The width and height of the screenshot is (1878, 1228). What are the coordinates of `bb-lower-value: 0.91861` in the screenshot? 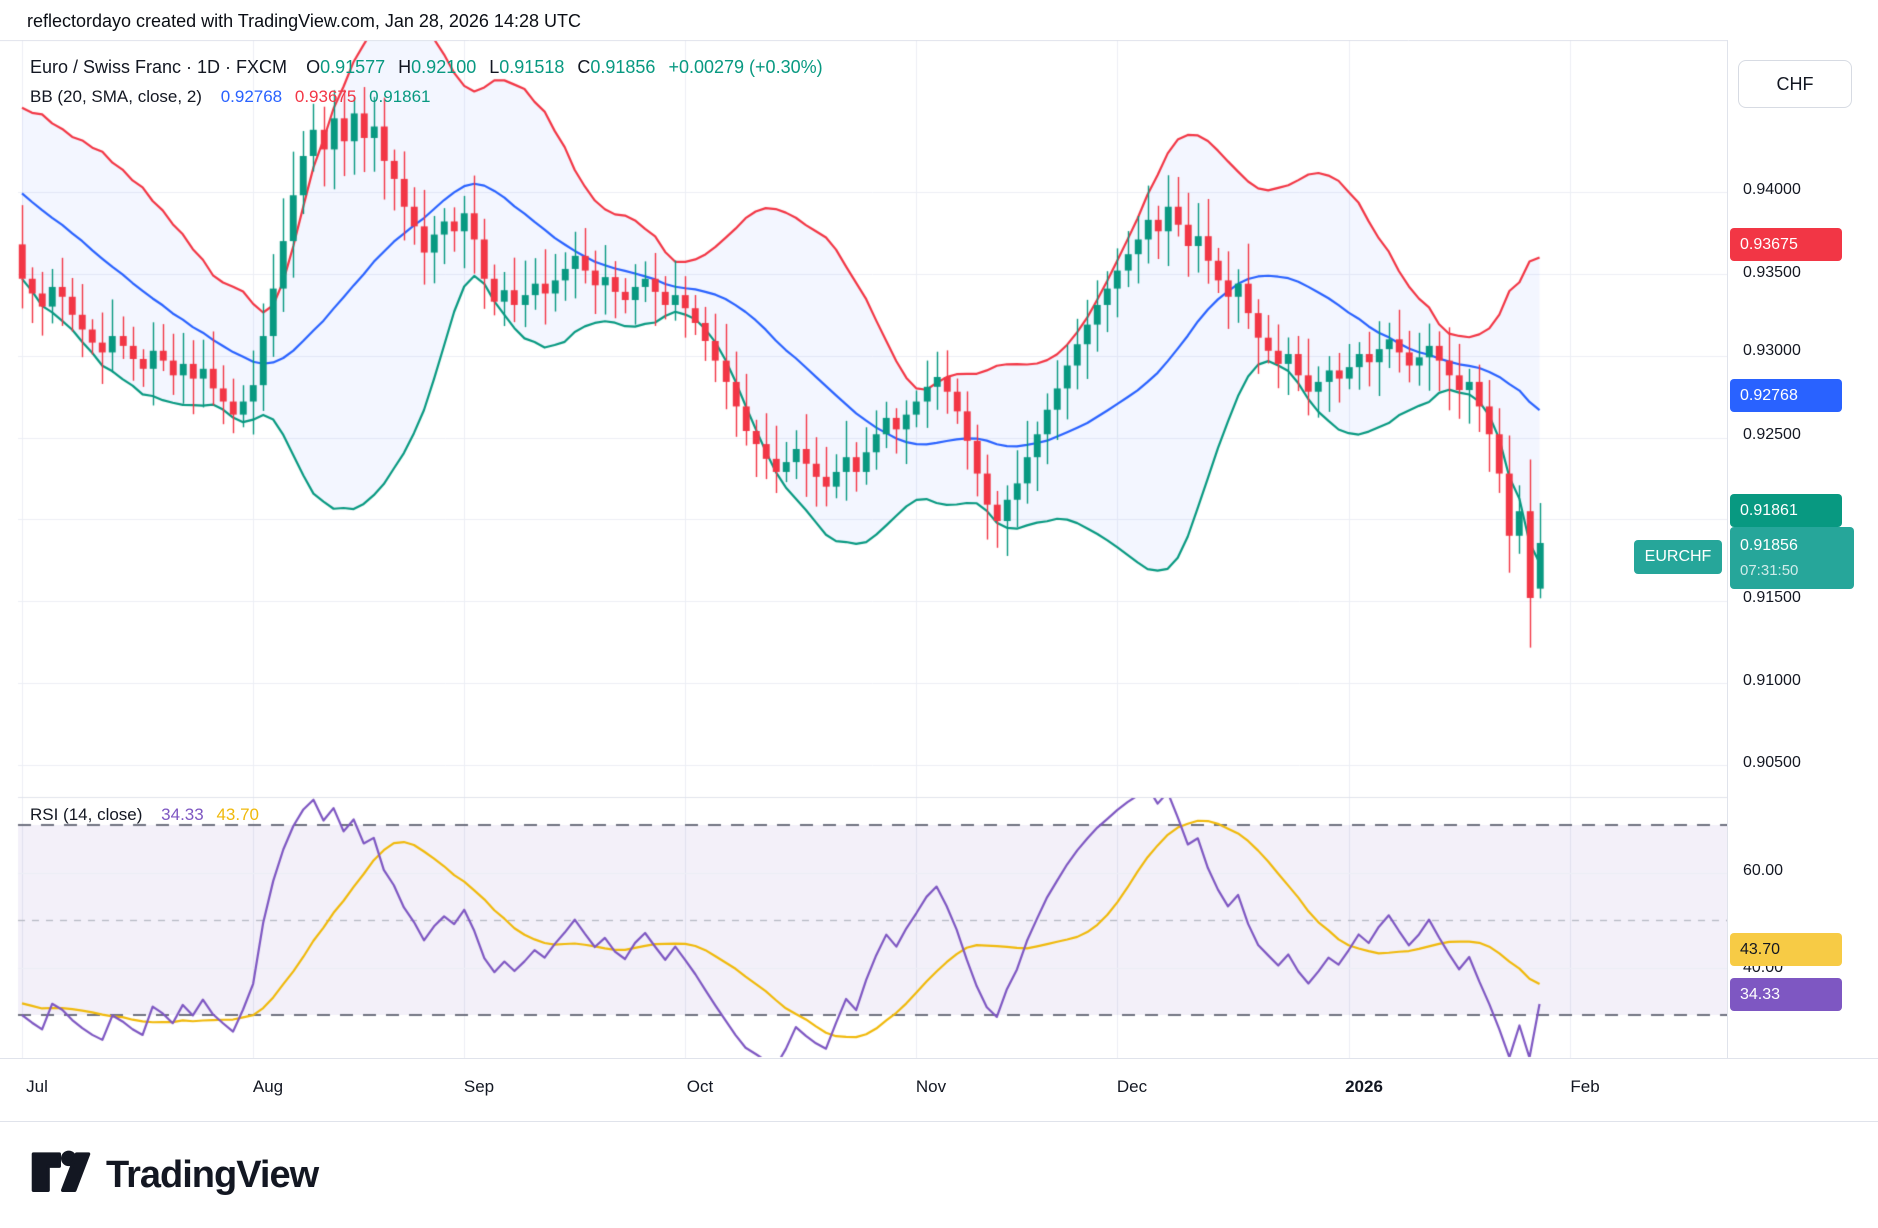 It's located at (400, 96).